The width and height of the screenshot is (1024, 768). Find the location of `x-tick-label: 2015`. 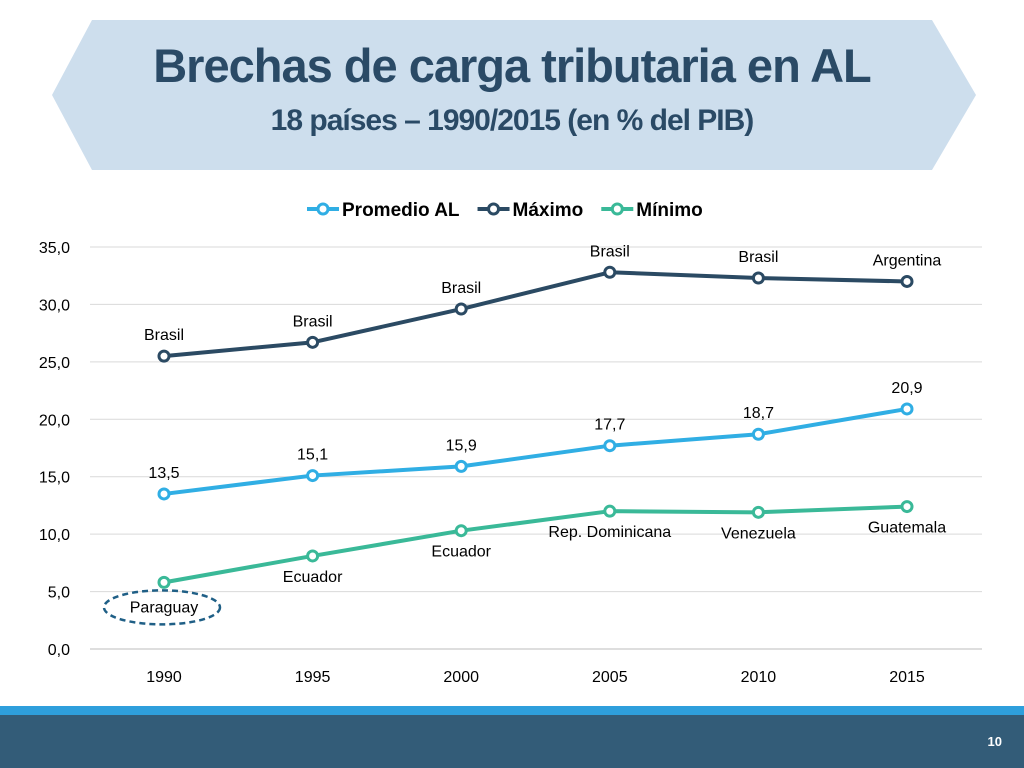

x-tick-label: 2015 is located at coordinates (907, 677).